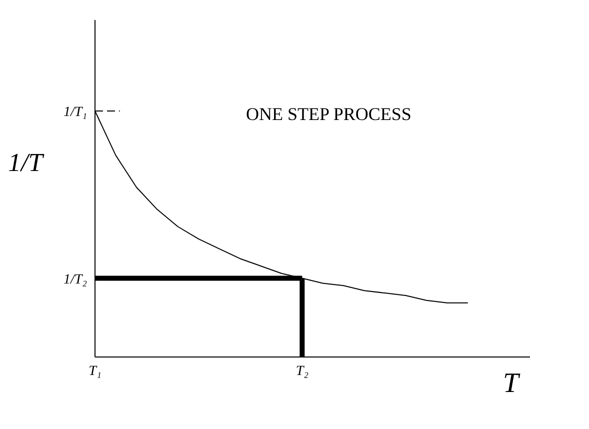  I want to click on ref-line-label: 1/T₁, so click(75, 112).